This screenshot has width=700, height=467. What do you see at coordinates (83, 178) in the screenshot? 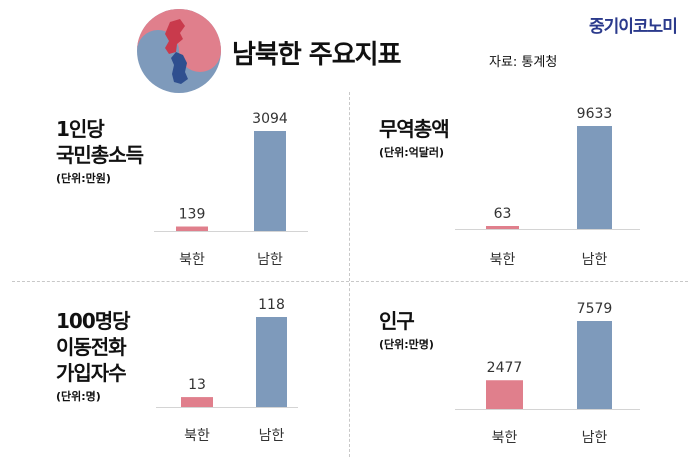
I see `panel-unit: (단위:만원)` at bounding box center [83, 178].